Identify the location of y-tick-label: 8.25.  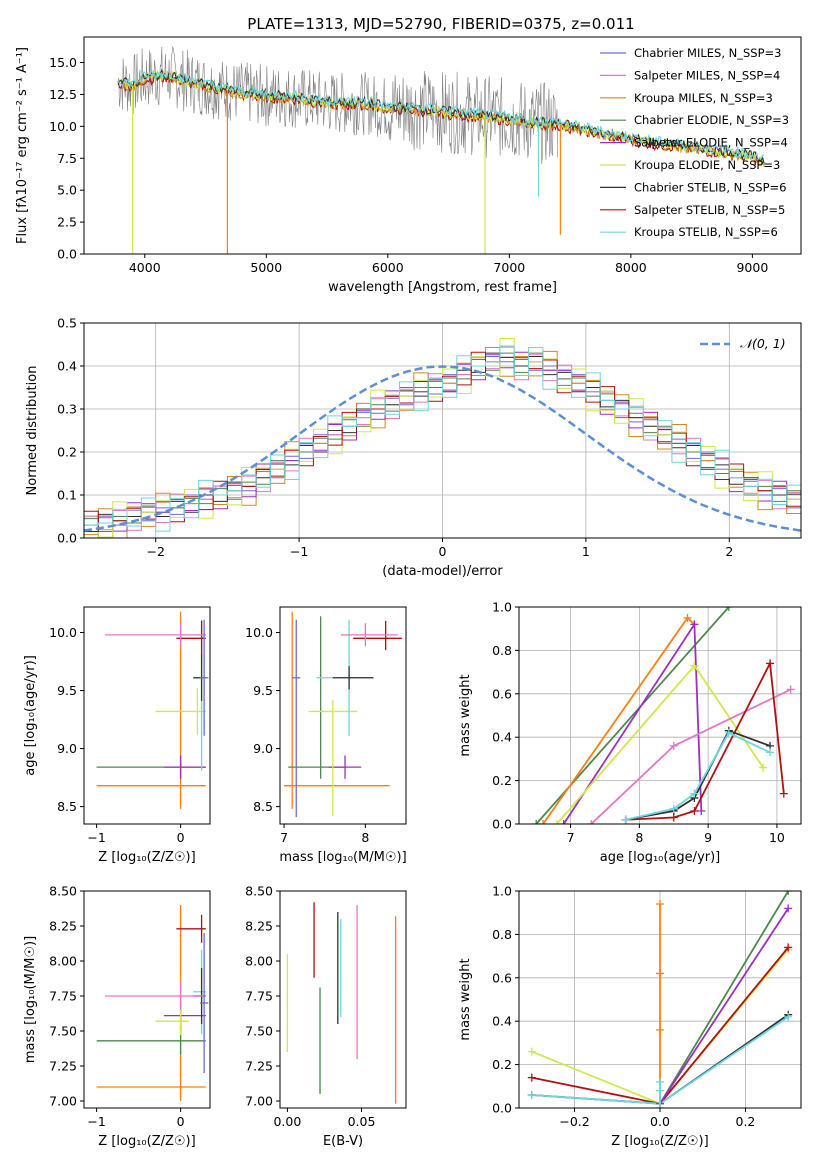
(63, 926).